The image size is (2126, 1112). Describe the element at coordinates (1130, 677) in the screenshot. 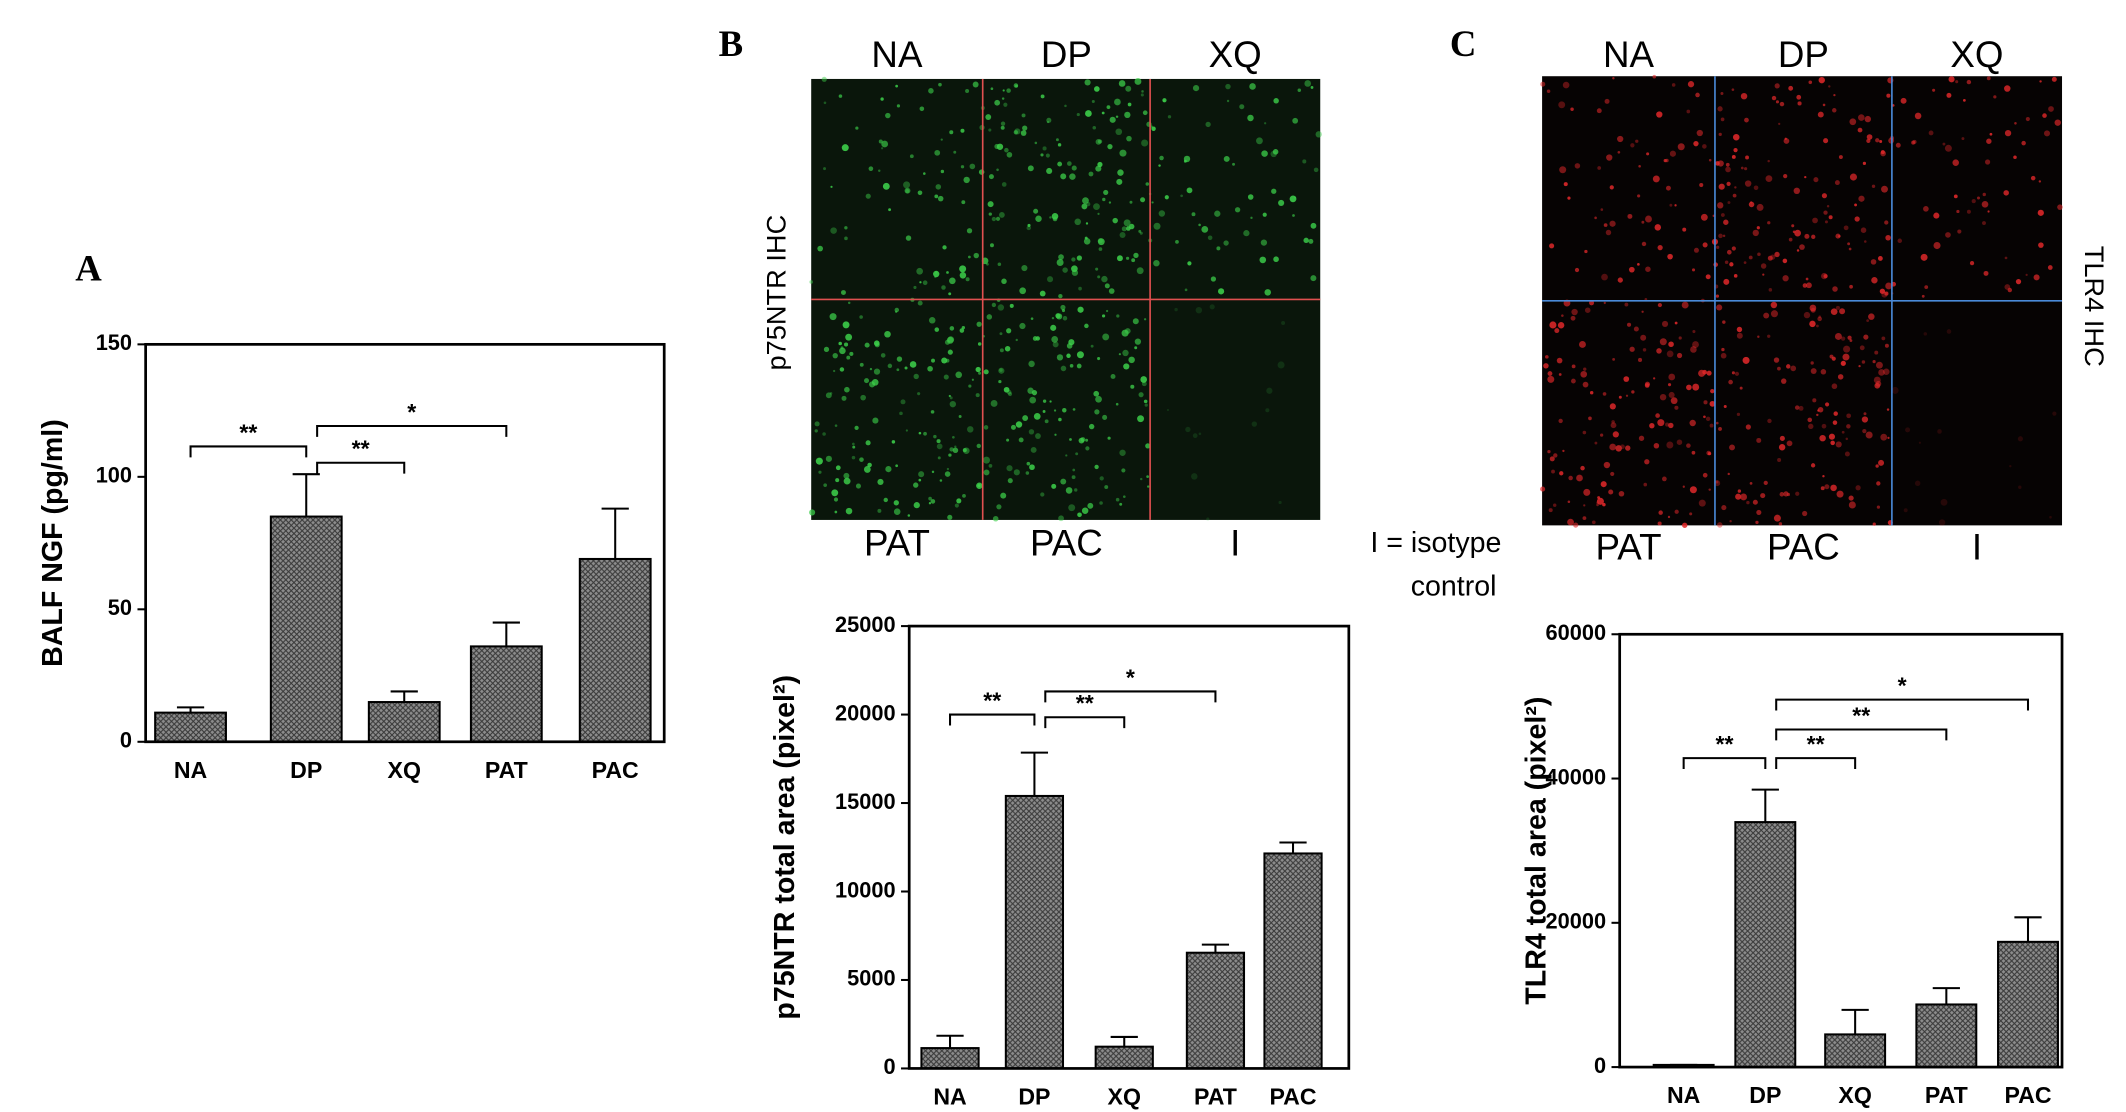

I see `significance-label: *` at that location.